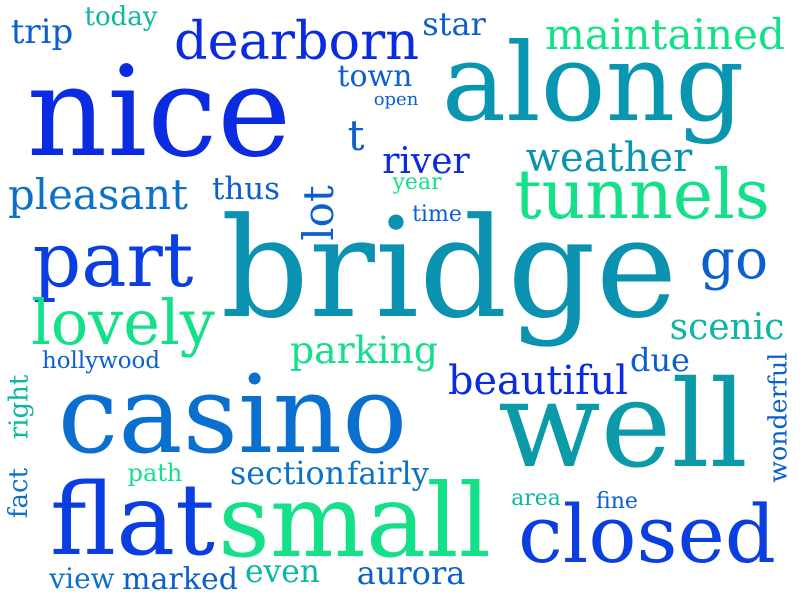  Describe the element at coordinates (159, 112) in the screenshot. I see `word-nice: nice` at that location.